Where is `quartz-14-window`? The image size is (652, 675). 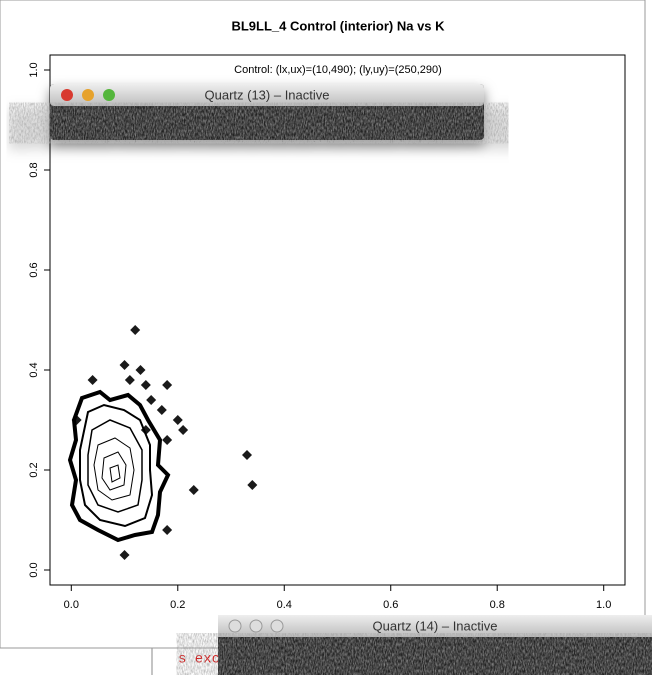
quartz-14-window is located at coordinates (435, 645).